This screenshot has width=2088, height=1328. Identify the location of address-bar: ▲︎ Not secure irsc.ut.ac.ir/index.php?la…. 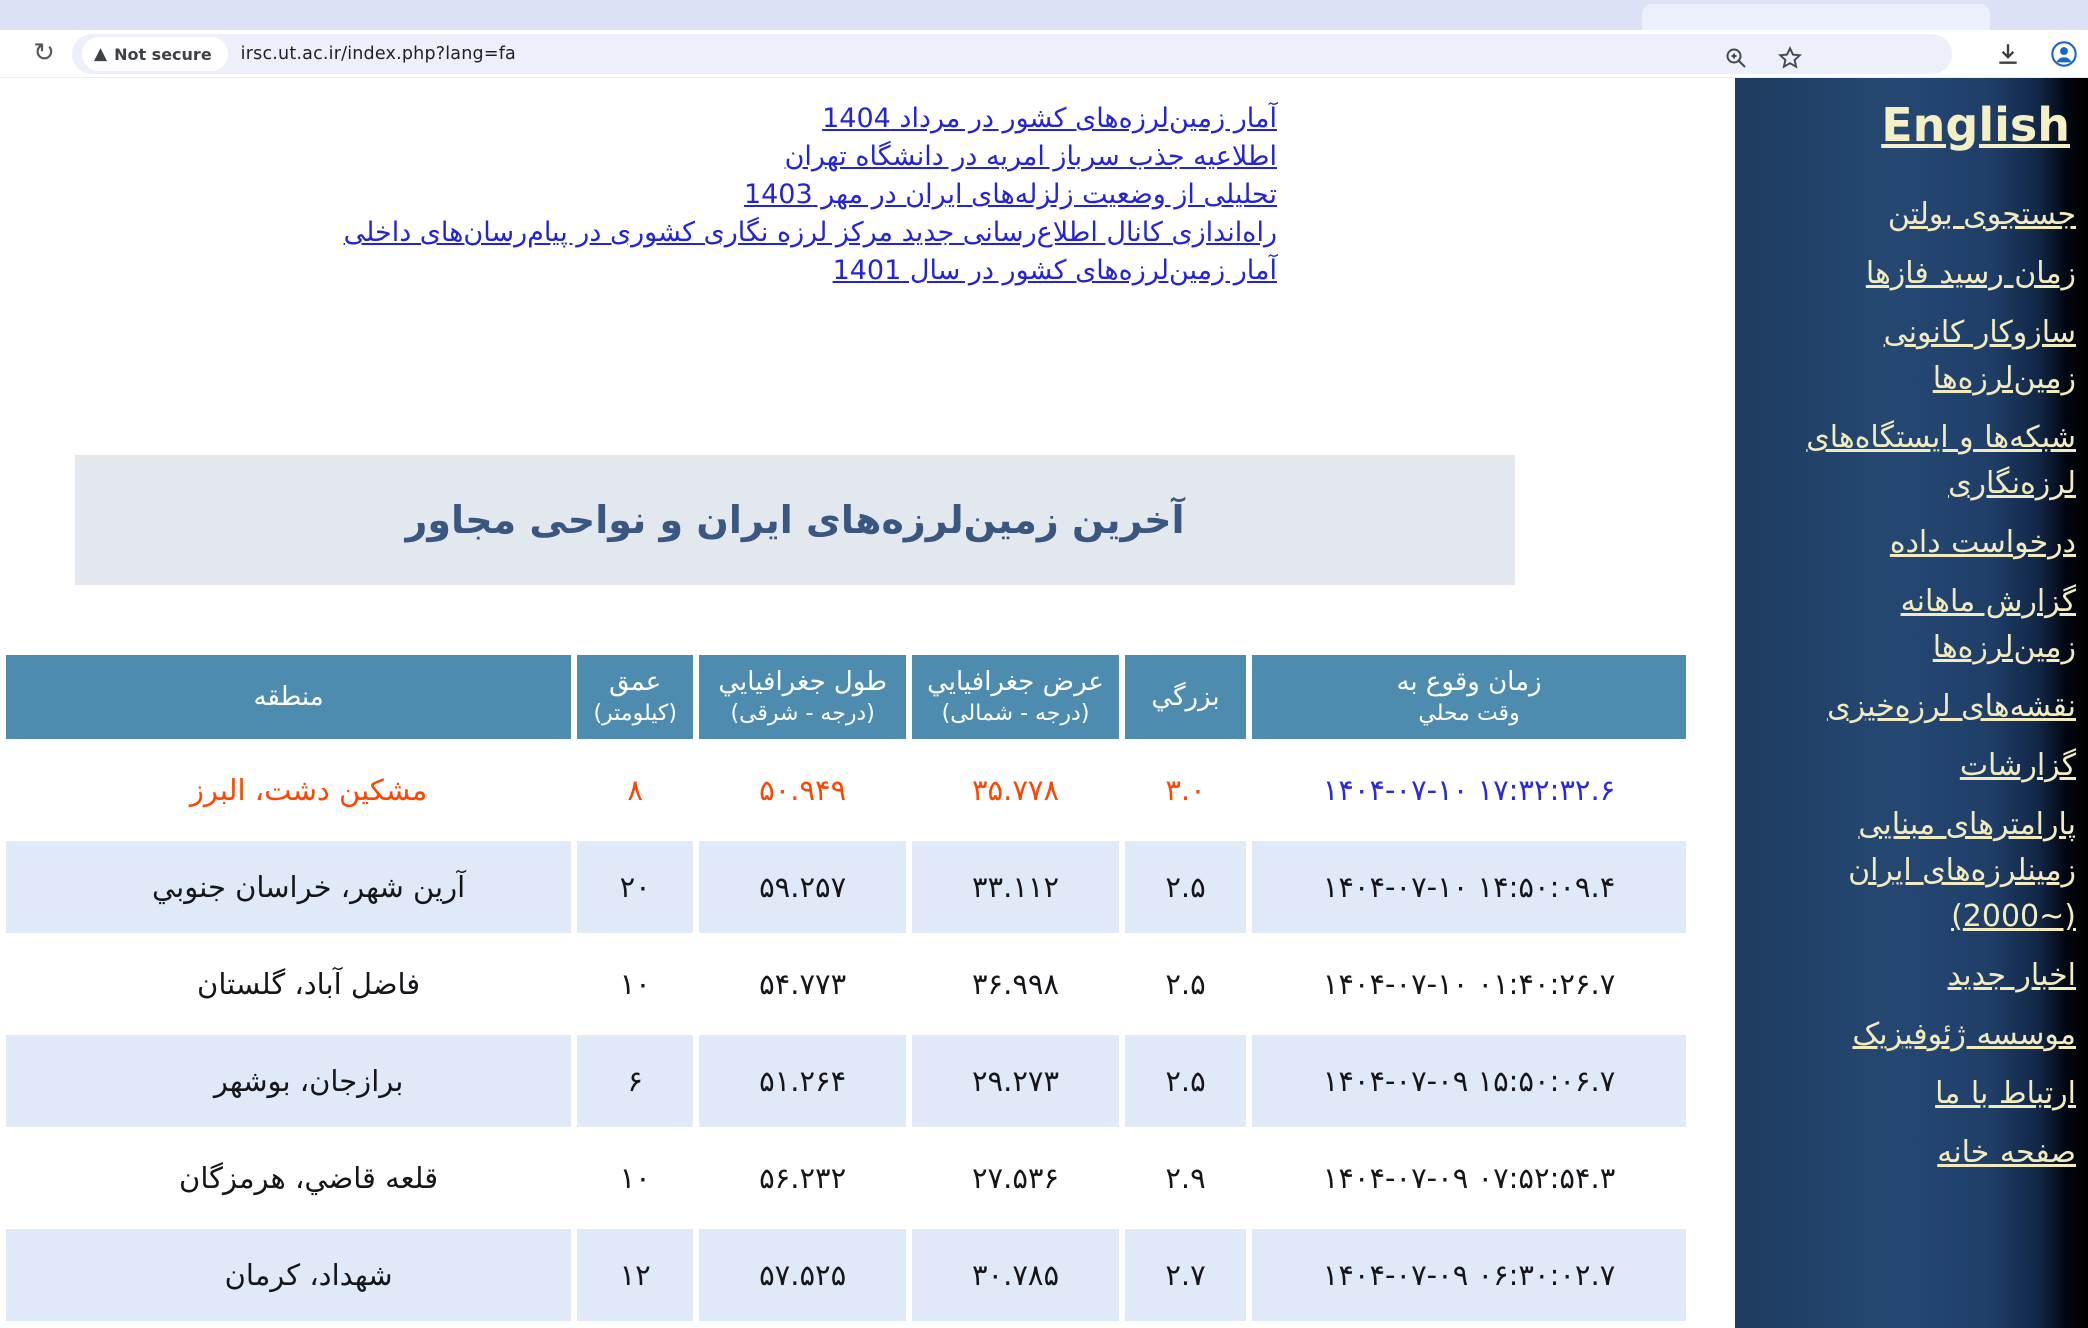
(1012, 54).